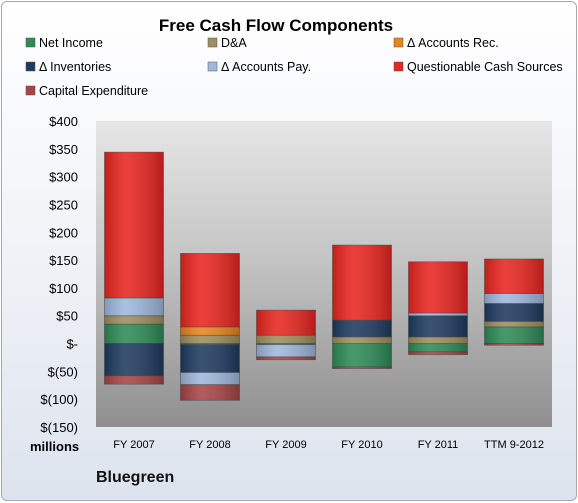 The height and width of the screenshot is (503, 578). What do you see at coordinates (63, 121) in the screenshot?
I see `y-tick-label: $400` at bounding box center [63, 121].